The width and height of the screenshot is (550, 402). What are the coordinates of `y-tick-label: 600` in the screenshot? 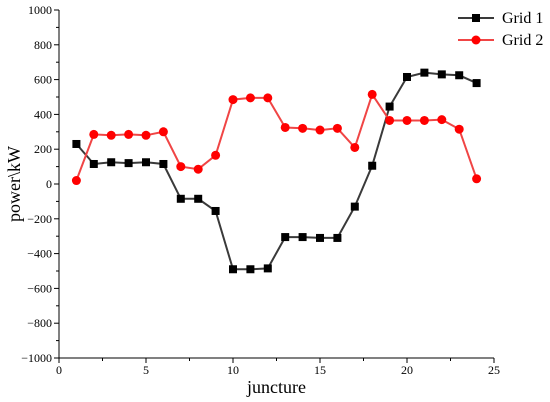 It's located at (43, 80).